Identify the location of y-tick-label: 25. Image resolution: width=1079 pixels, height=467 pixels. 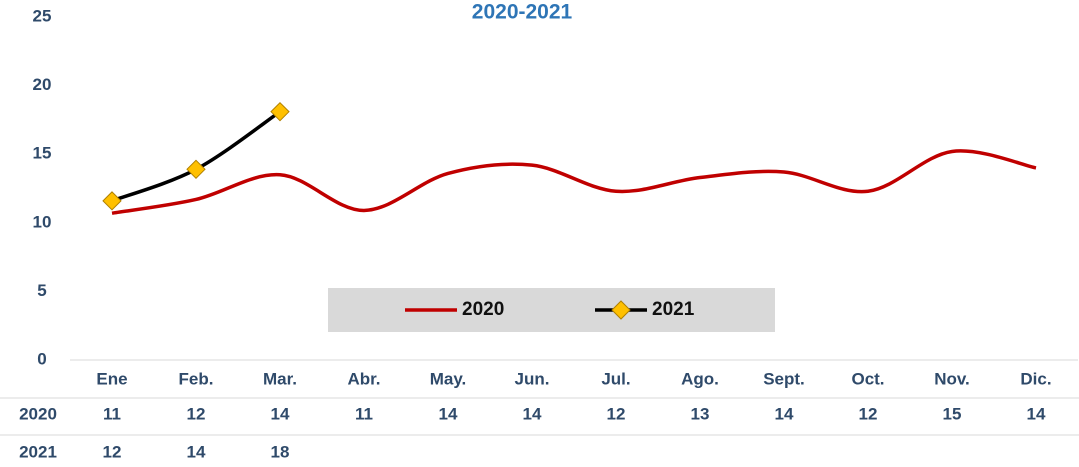
(42, 15).